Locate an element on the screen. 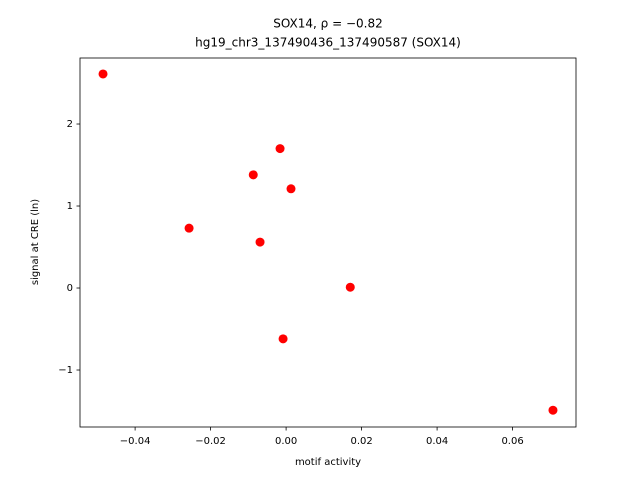  y-tick-label: 0 is located at coordinates (70, 288).